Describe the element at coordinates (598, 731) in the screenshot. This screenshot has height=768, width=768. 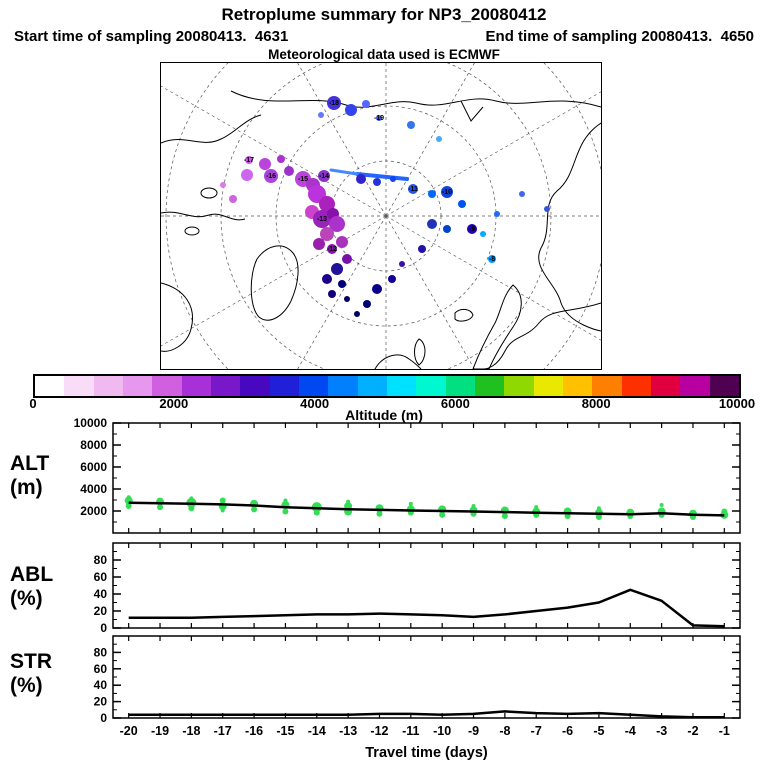
I see `x-tick-label: -5` at that location.